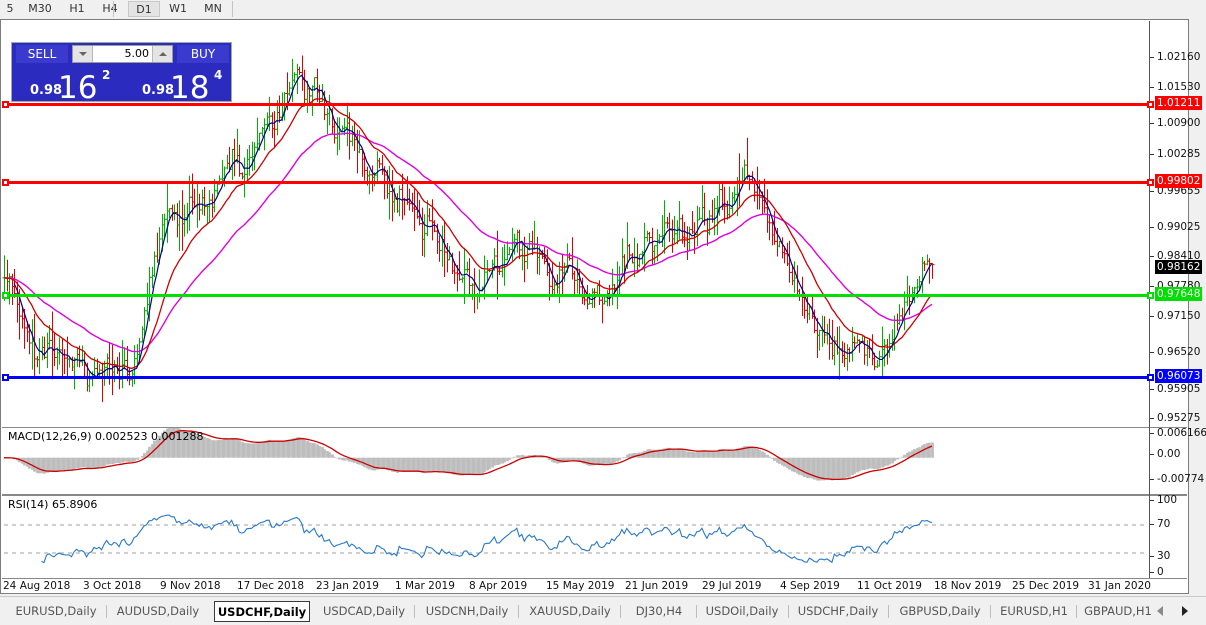  I want to click on volume-input: 5.00, so click(122, 54).